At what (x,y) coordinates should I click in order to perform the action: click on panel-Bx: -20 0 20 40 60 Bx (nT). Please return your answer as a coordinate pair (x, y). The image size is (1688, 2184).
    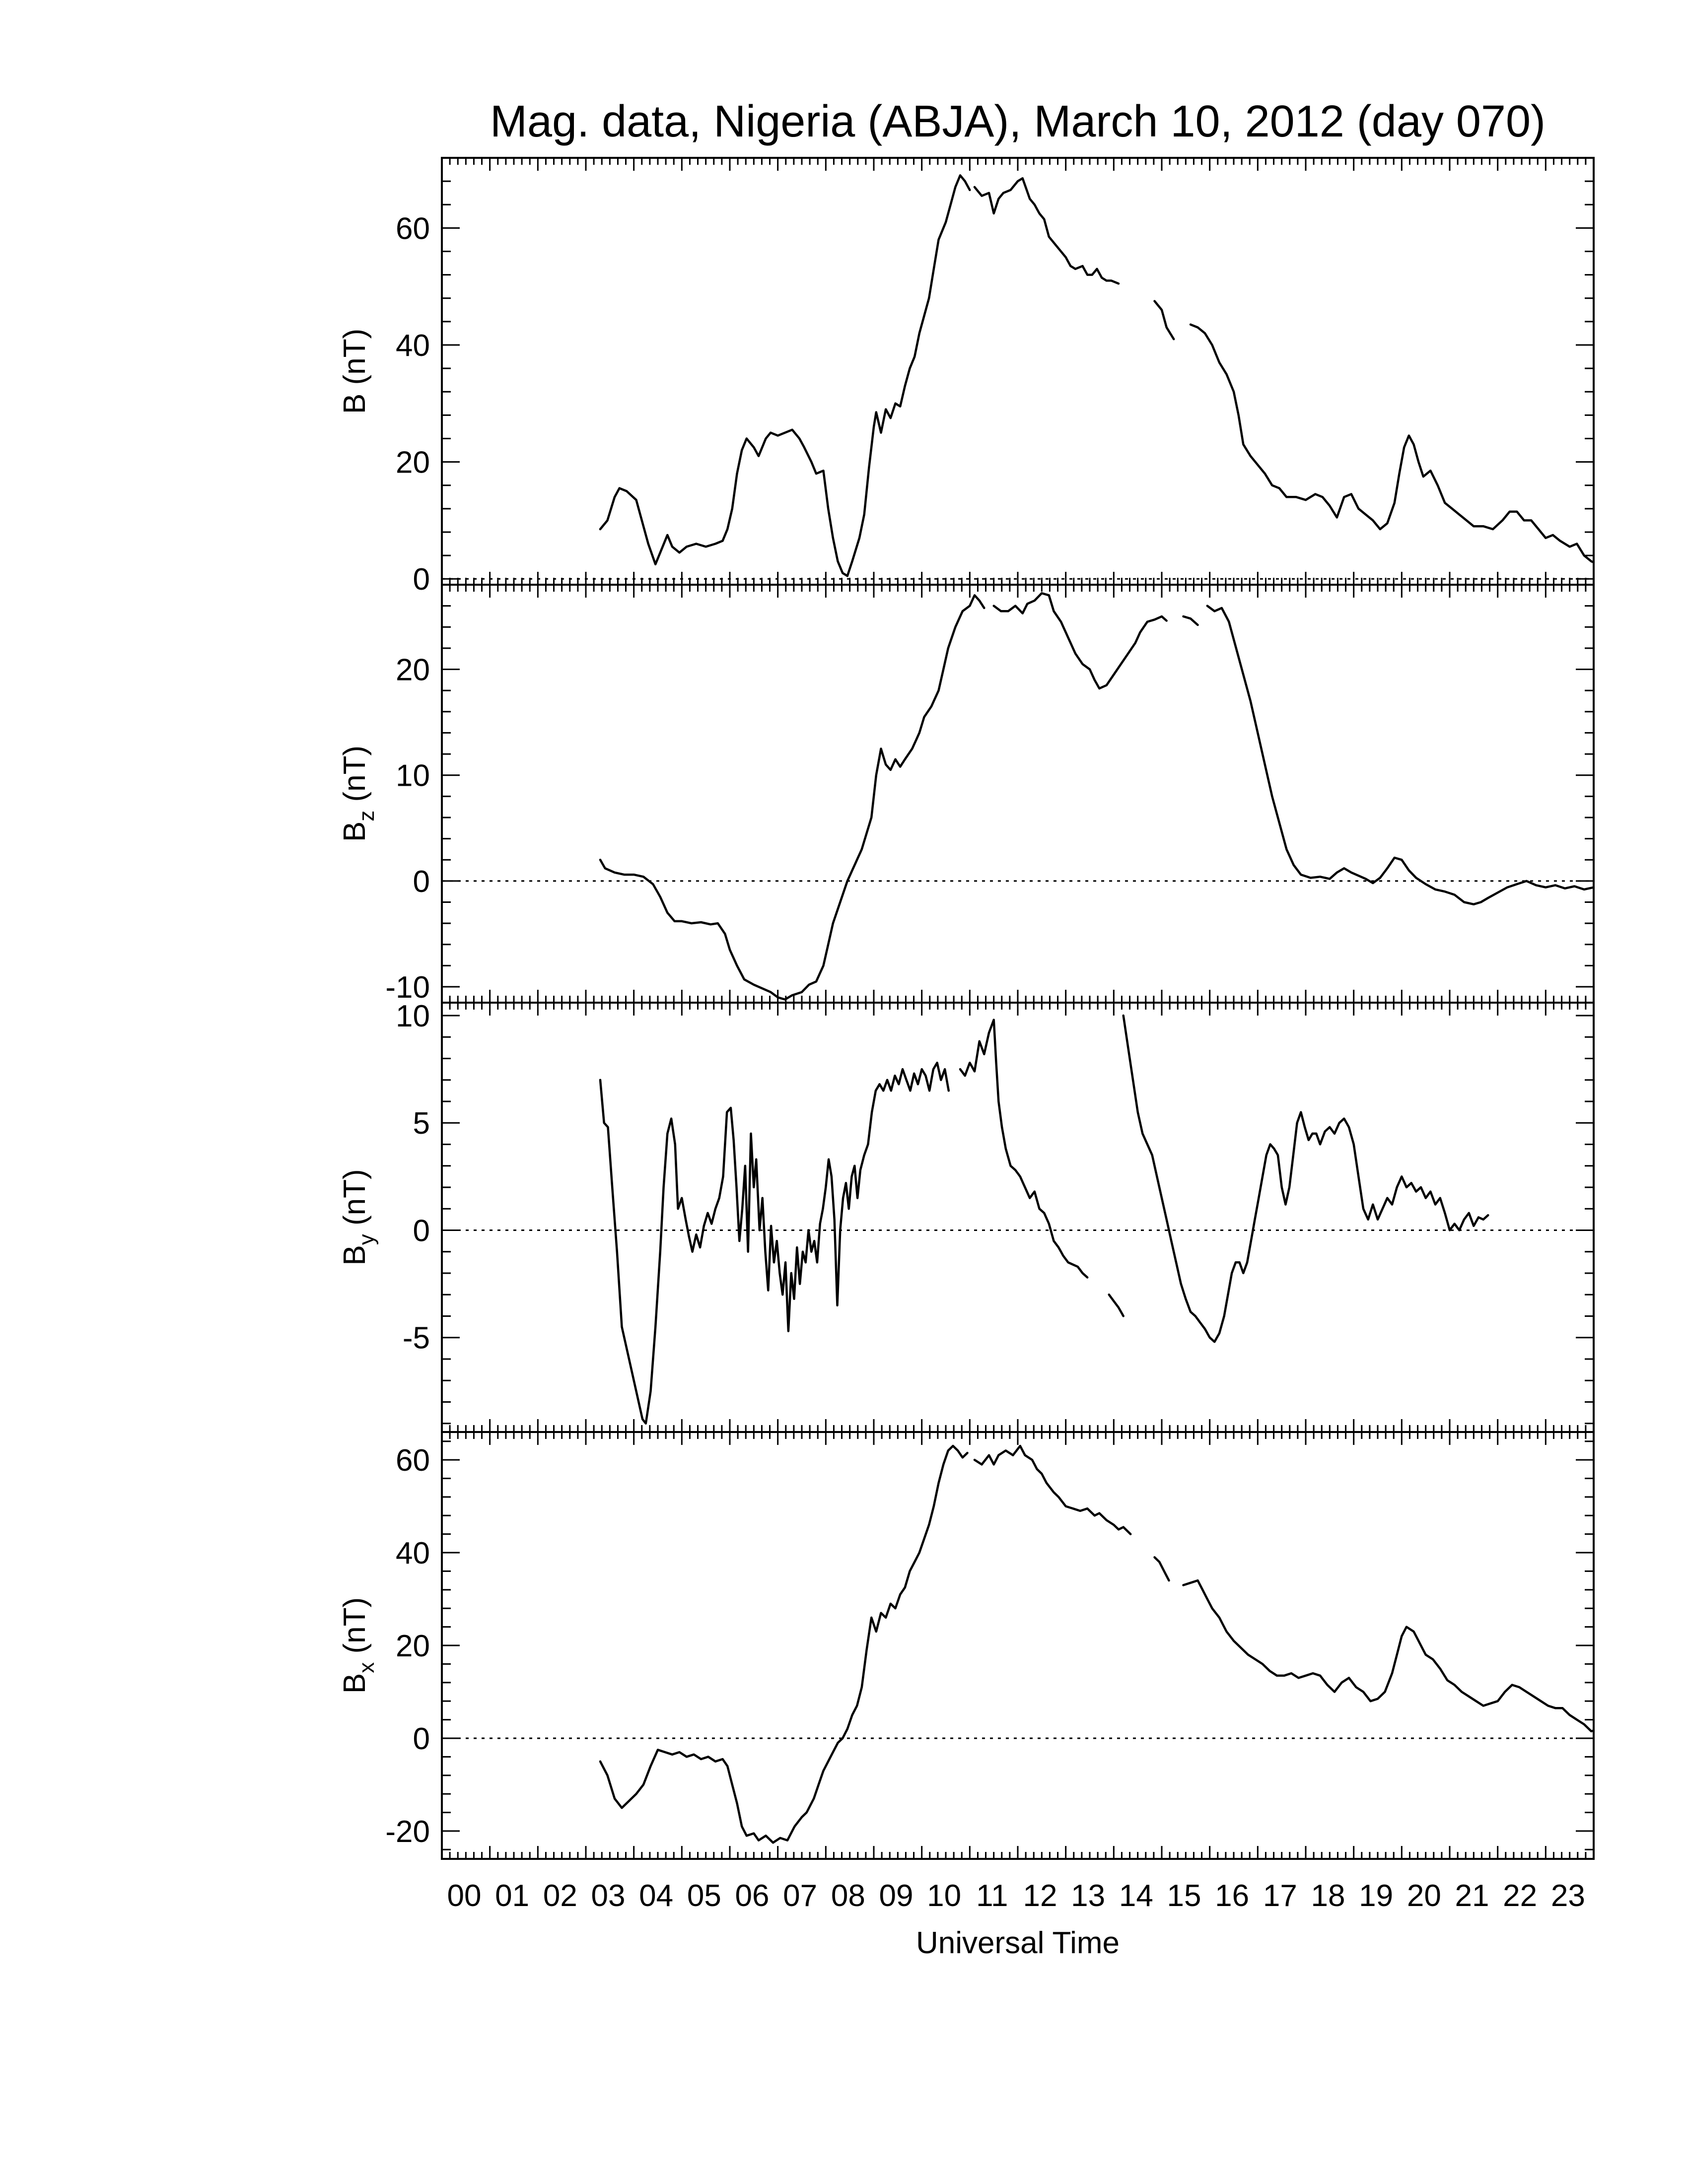
    Looking at the image, I should click on (966, 1645).